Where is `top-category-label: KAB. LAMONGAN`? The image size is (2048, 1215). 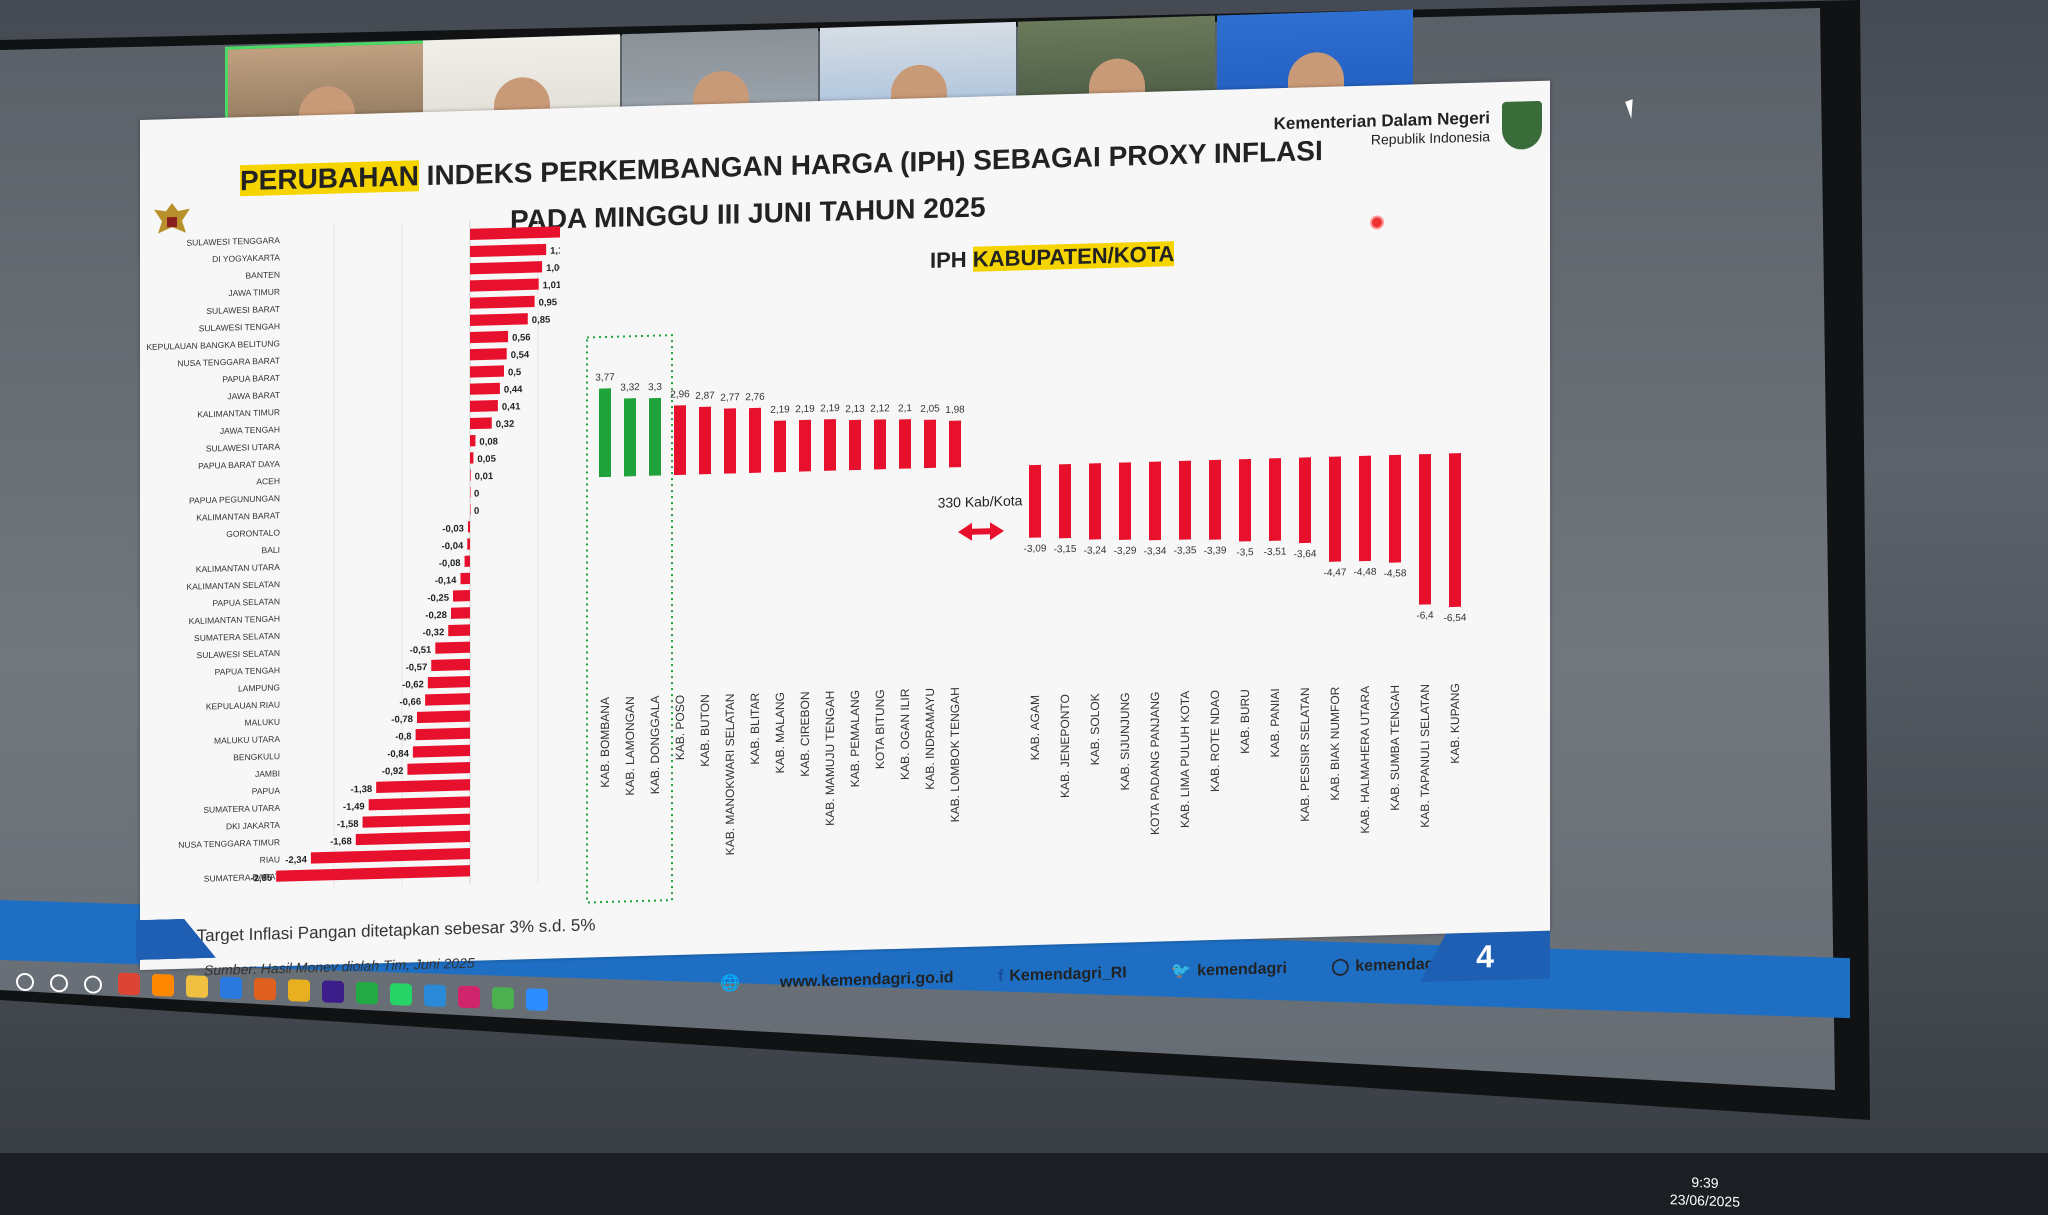
top-category-label: KAB. LAMONGAN is located at coordinates (630, 746).